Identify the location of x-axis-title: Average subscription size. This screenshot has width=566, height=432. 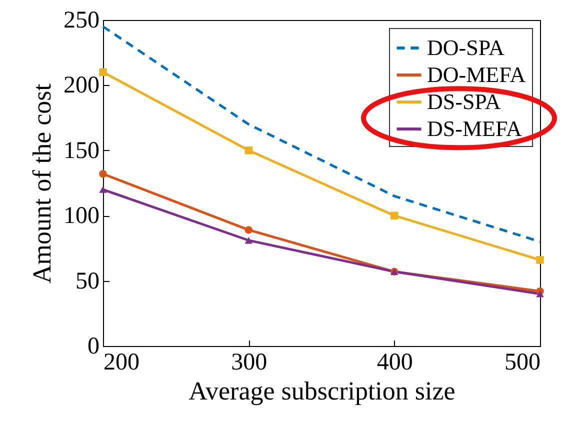
(322, 391).